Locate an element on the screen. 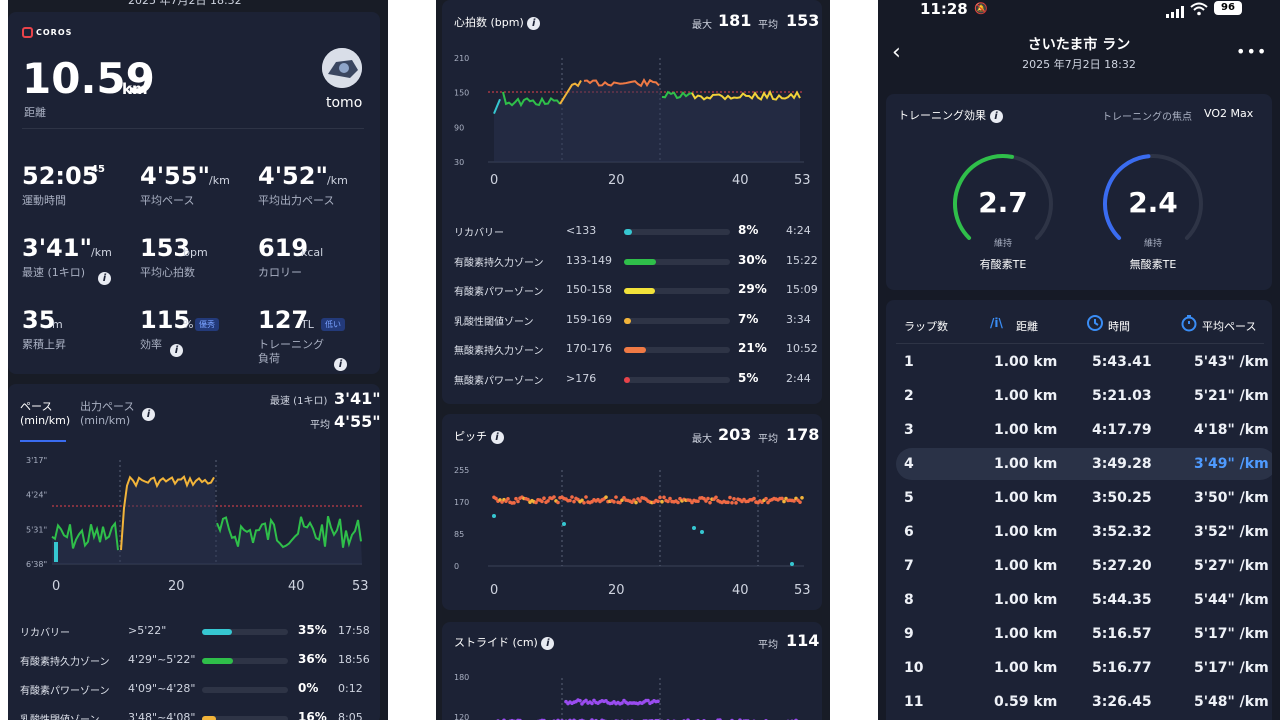 The image size is (1280, 720). lap-number: 1 is located at coordinates (909, 362).